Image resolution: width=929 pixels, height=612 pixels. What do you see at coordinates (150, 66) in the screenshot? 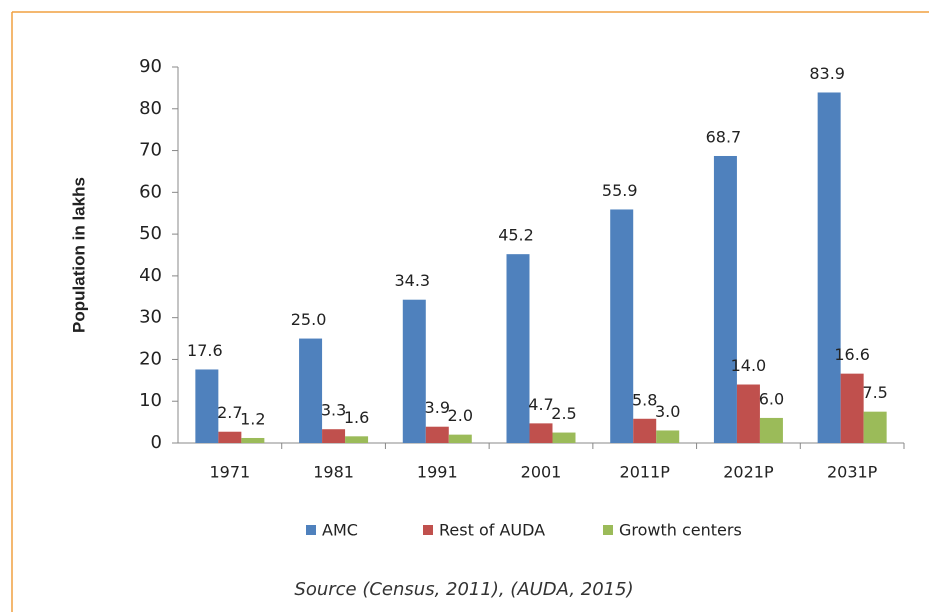
I see `y-tick-label: 90` at bounding box center [150, 66].